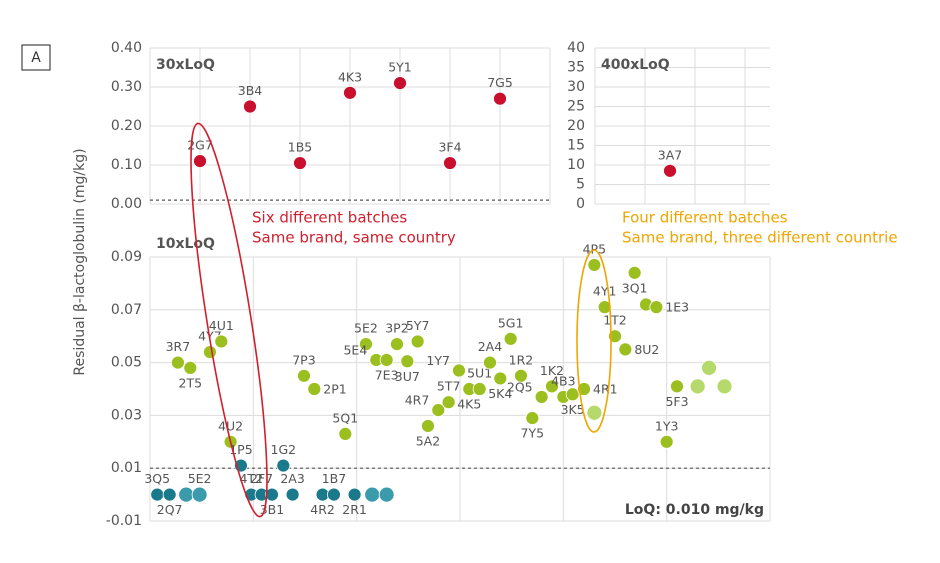  Describe the element at coordinates (284, 449) in the screenshot. I see `point-label: 1G2` at that location.